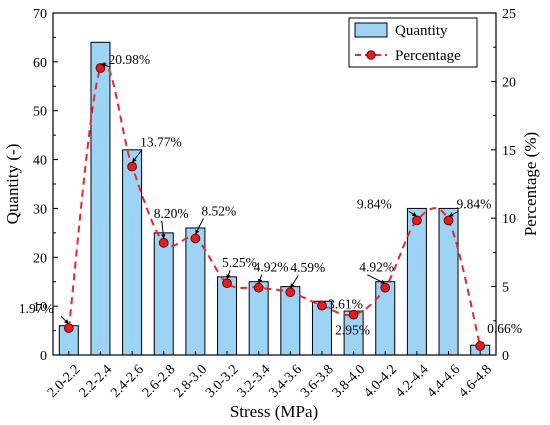  What do you see at coordinates (285, 381) in the screenshot?
I see `x-tick-label-3.4-3.6: 3.4-3.6` at bounding box center [285, 381].